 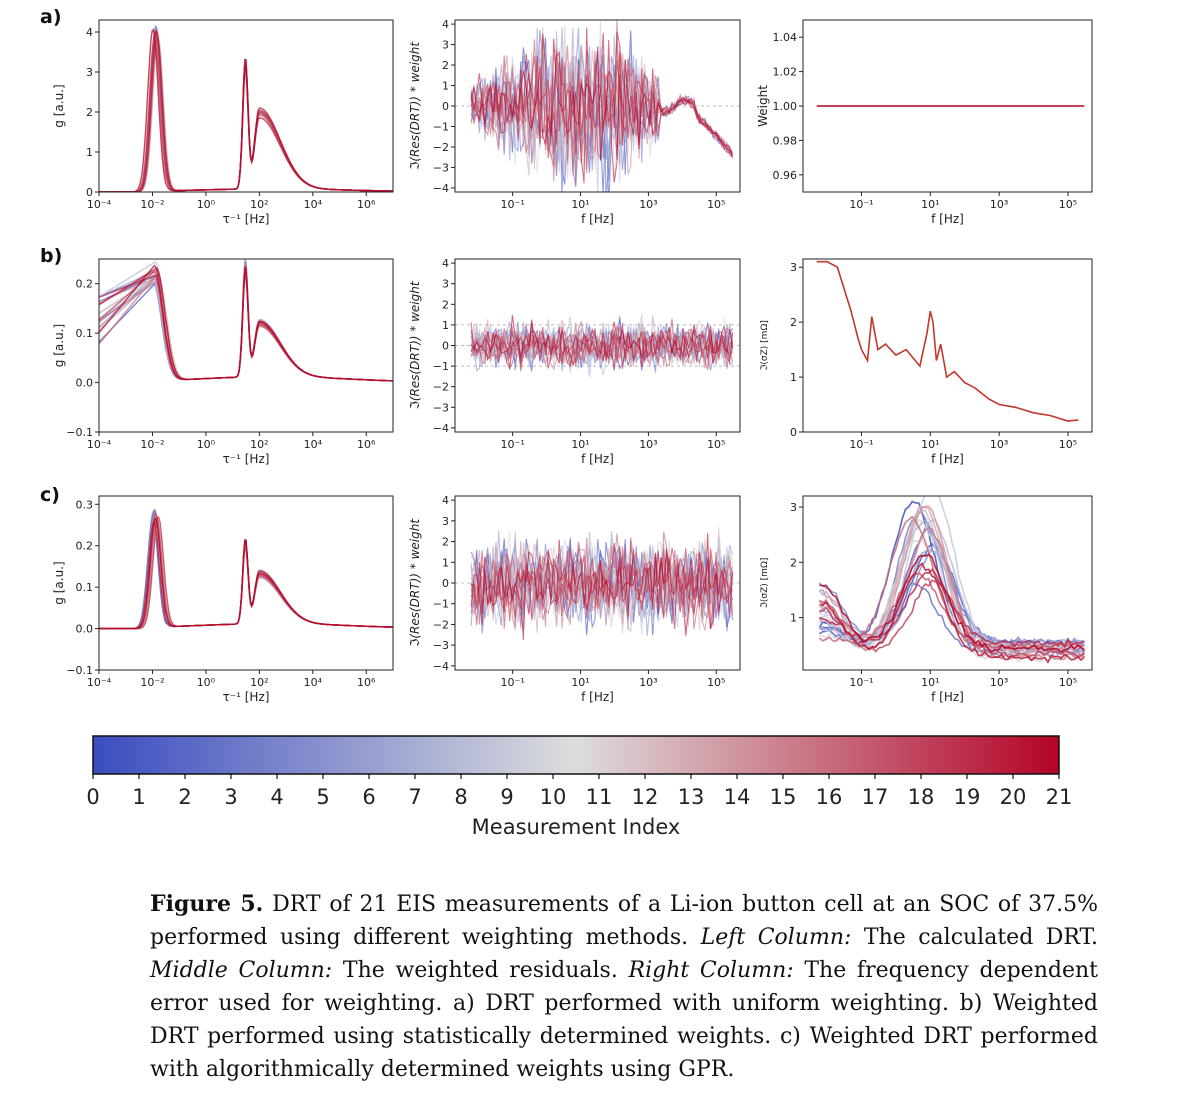 I want to click on colorbar-tick-label: 4, so click(x=276, y=797).